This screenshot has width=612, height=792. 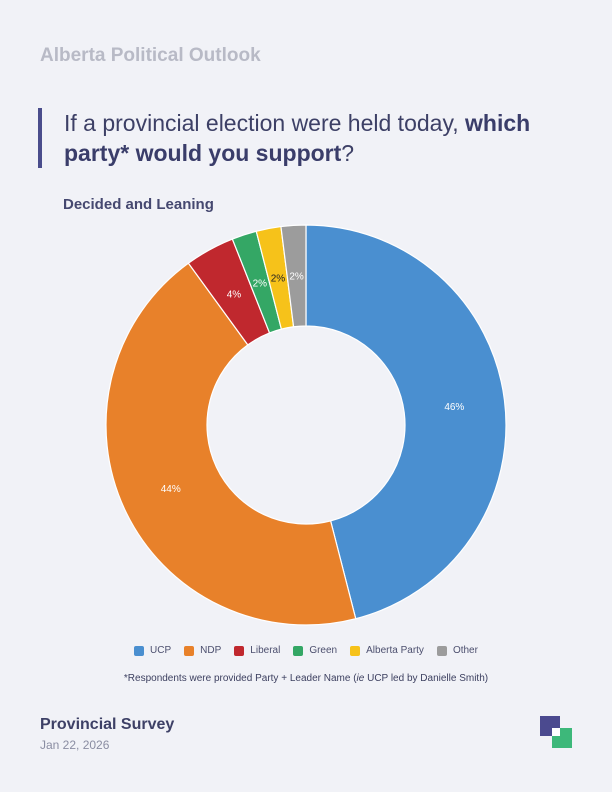 What do you see at coordinates (260, 283) in the screenshot?
I see `data-label-green: 2%` at bounding box center [260, 283].